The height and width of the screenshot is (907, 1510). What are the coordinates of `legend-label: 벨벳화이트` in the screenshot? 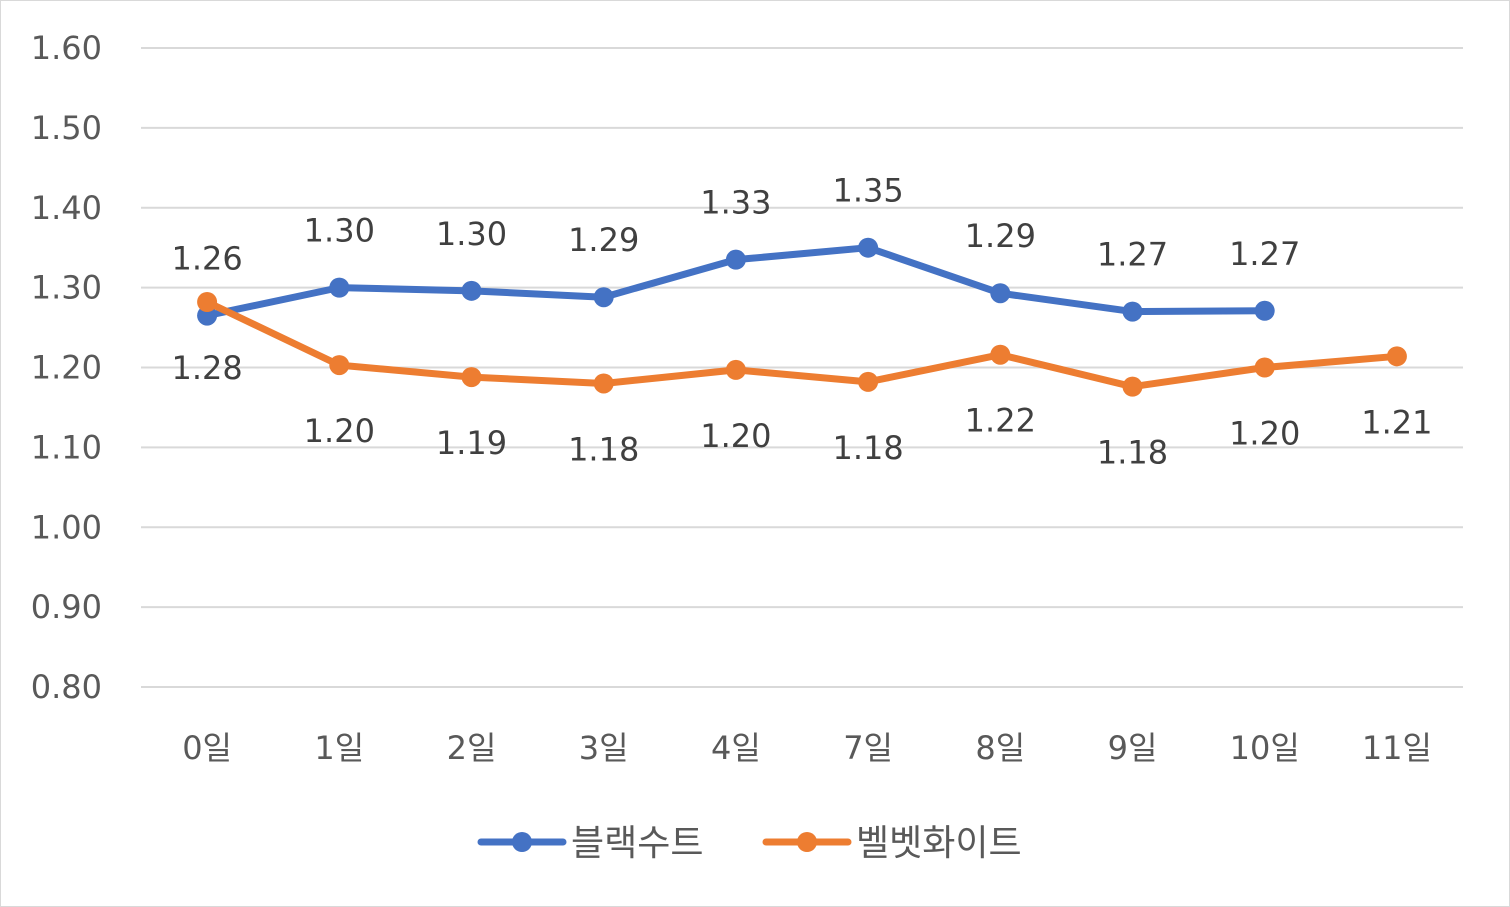 It's located at (939, 843).